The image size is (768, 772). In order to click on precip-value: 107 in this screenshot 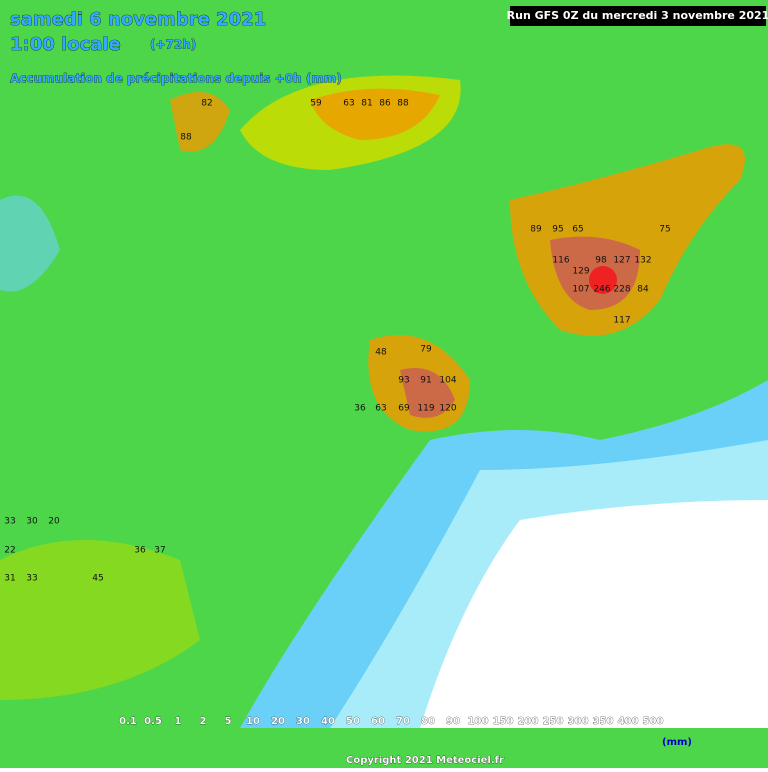, I will do `click(580, 290)`.